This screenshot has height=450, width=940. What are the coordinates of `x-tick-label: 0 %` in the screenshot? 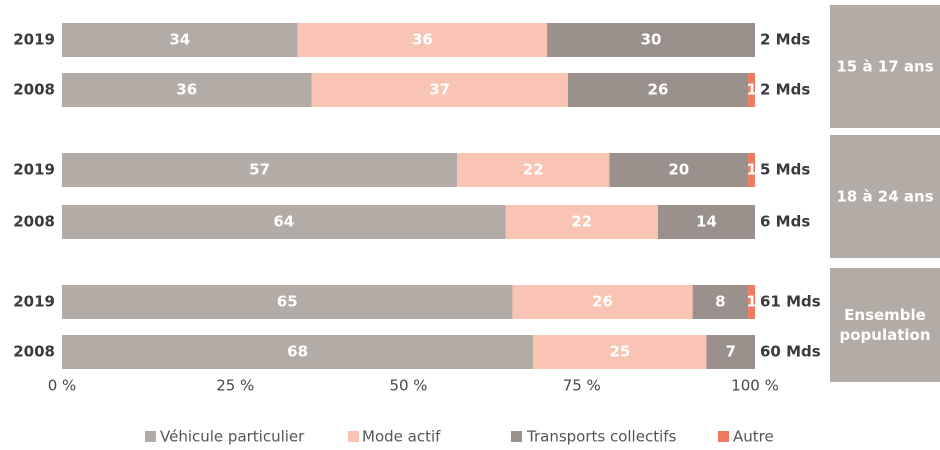 It's located at (62, 386).